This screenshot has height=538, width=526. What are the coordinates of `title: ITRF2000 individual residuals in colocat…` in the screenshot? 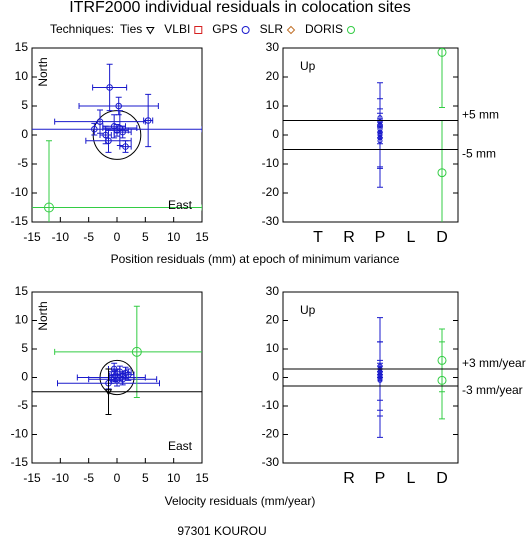 It's located at (240, 8).